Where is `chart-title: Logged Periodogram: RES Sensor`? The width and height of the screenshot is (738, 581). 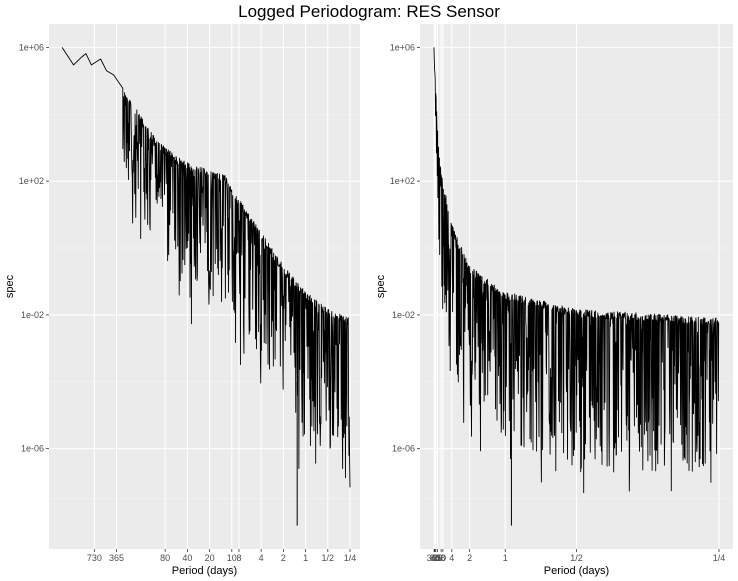 chart-title: Logged Periodogram: RES Sensor is located at coordinates (369, 11).